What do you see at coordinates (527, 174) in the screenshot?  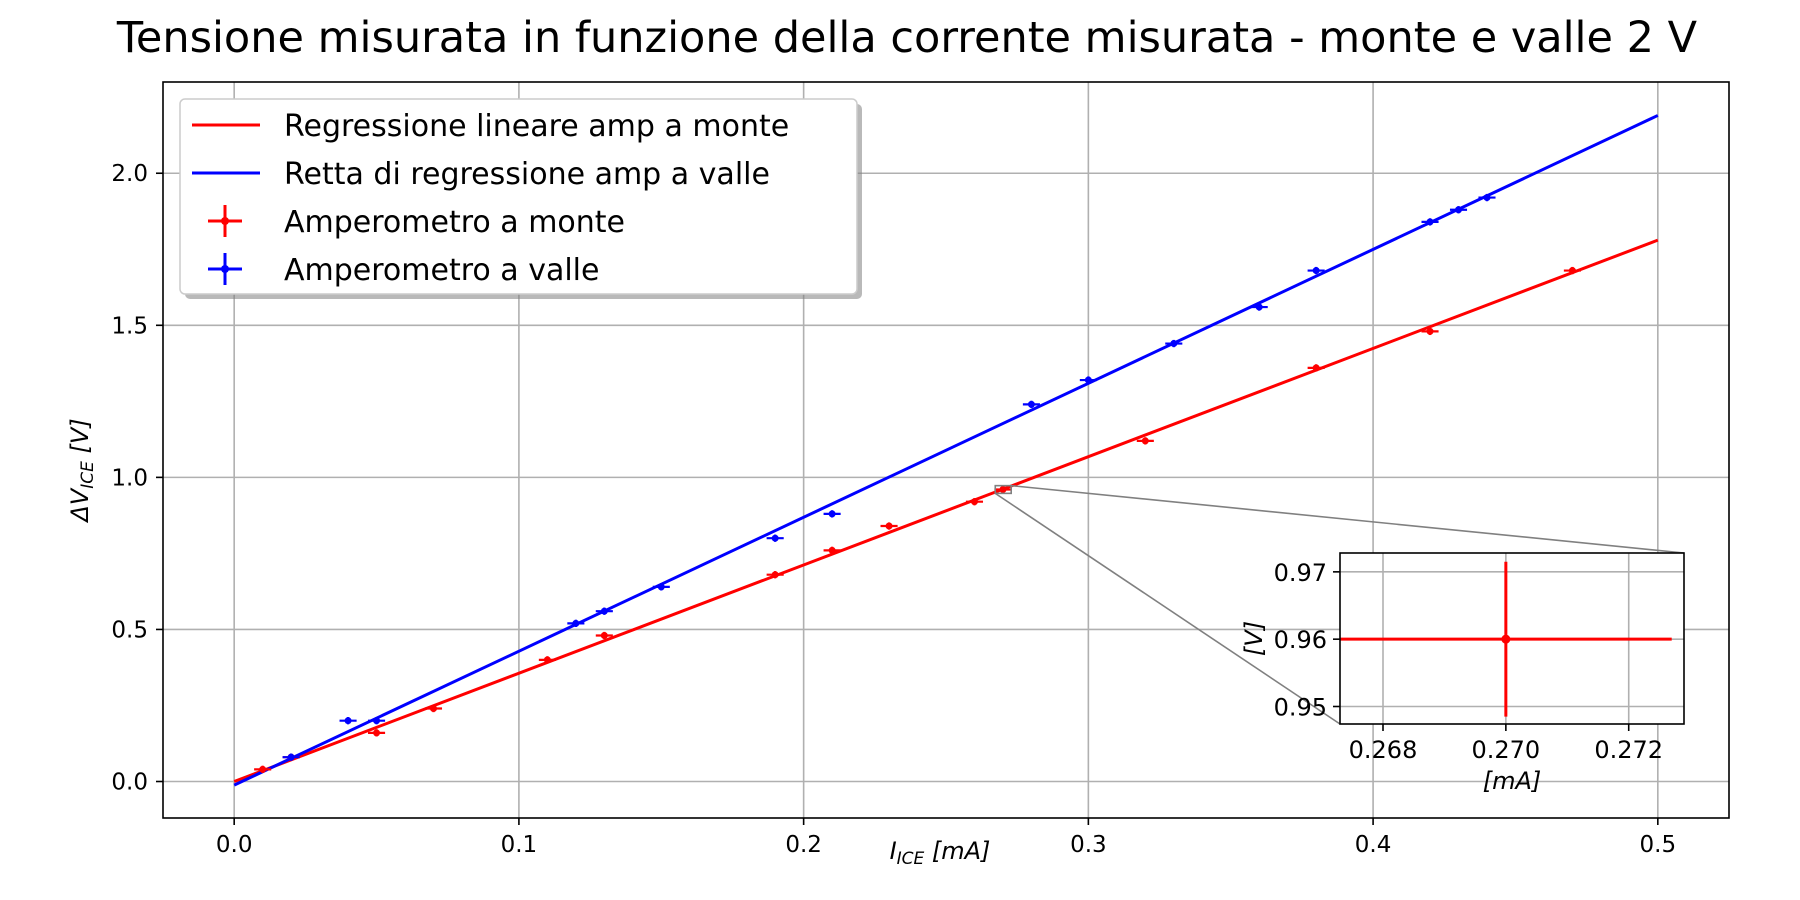 I see `legend-label: Retta di regressione amp a valle` at bounding box center [527, 174].